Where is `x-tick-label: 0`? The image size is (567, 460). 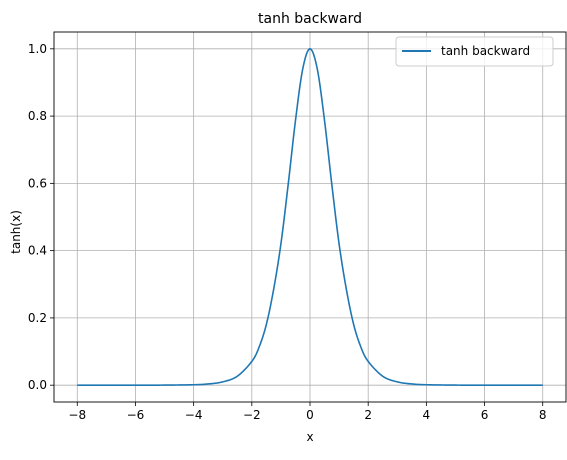
x-tick-label: 0 is located at coordinates (310, 415).